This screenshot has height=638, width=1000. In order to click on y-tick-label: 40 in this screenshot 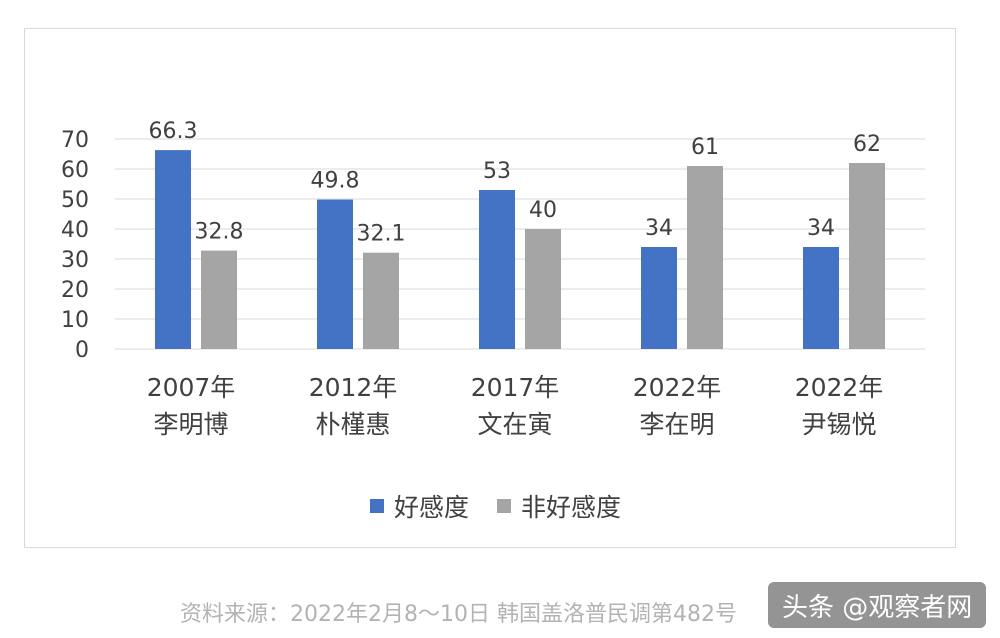, I will do `click(75, 230)`.